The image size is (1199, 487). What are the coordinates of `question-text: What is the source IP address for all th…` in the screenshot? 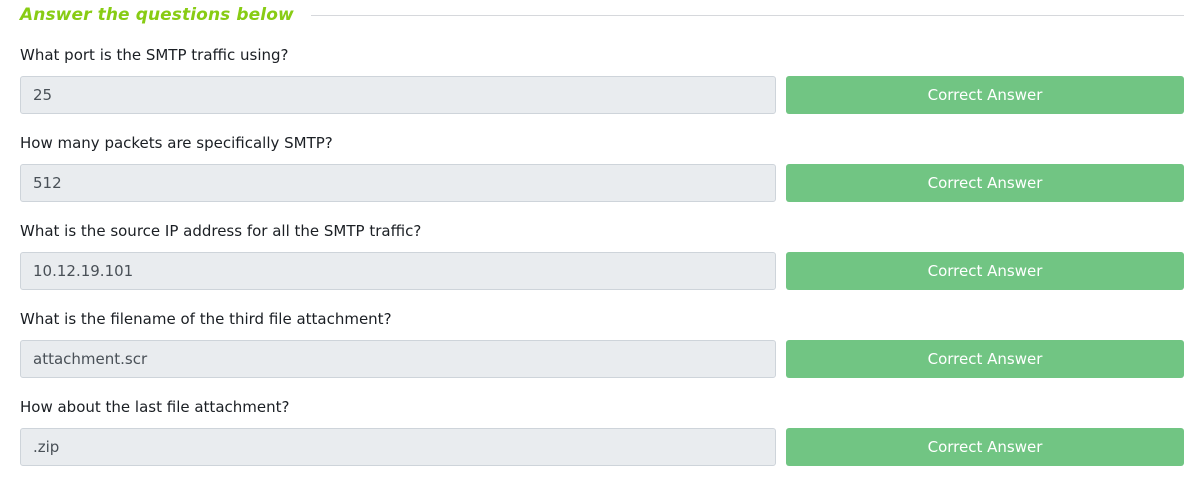 It's located at (221, 231).